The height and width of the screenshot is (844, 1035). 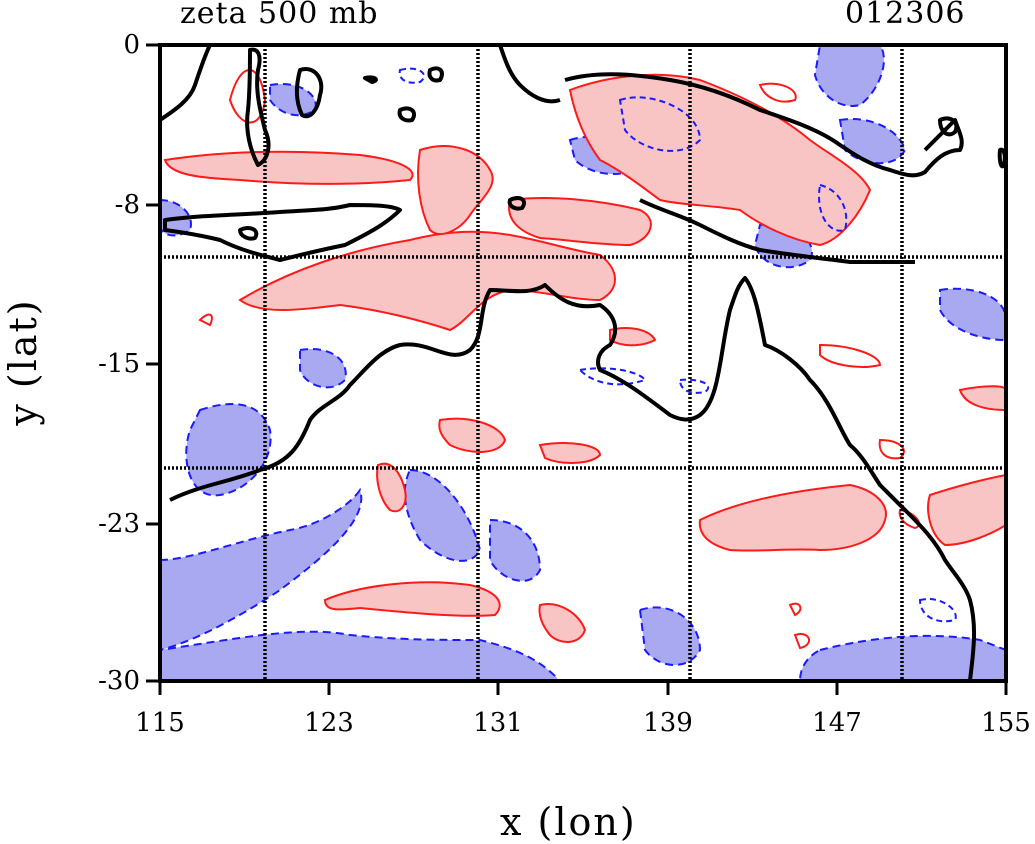 What do you see at coordinates (966, 510) in the screenshot?
I see `positive-region-far-southeast` at bounding box center [966, 510].